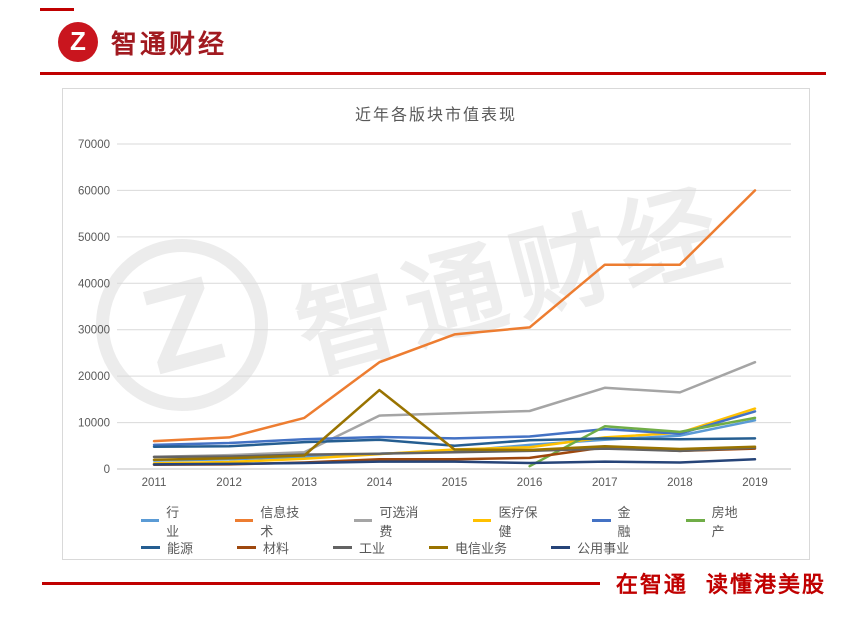  Describe the element at coordinates (94, 424) in the screenshot. I see `y-tick-label: 10000` at that location.